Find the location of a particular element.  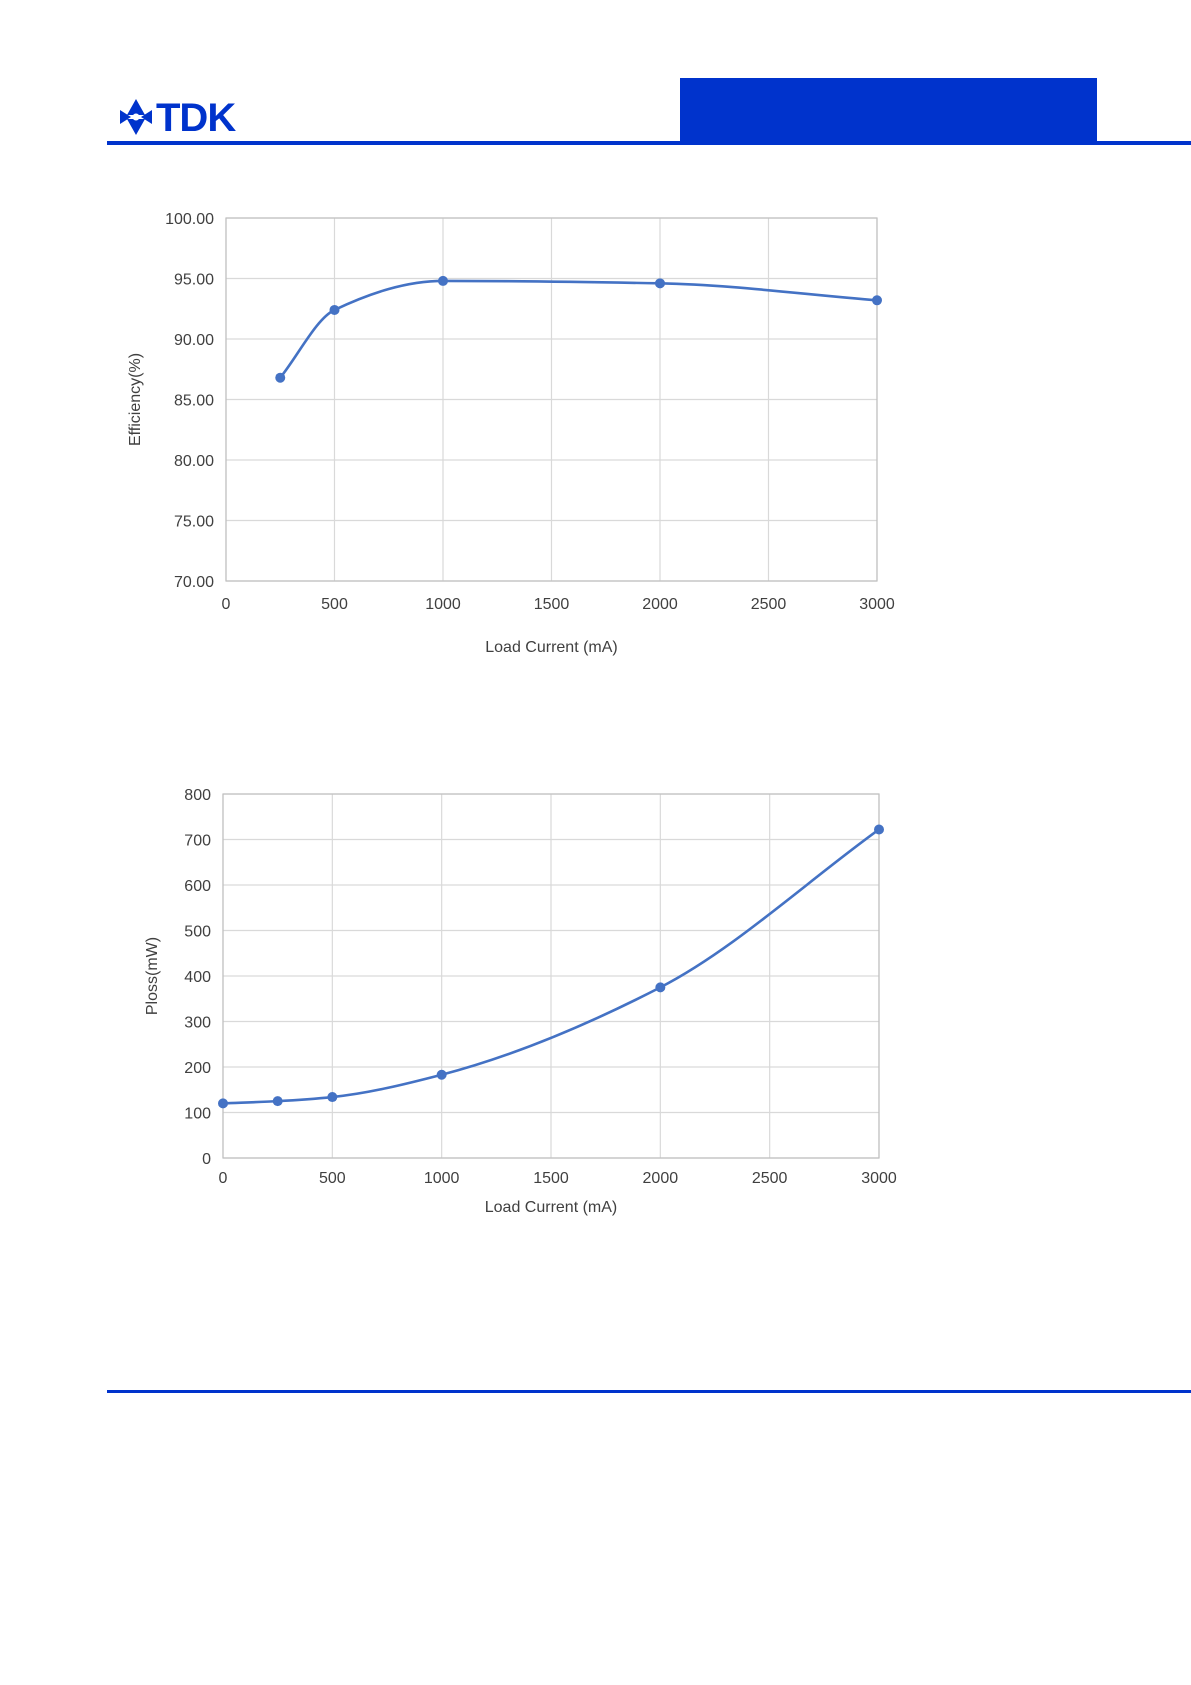

y-tick-label: 90.00 is located at coordinates (194, 340).